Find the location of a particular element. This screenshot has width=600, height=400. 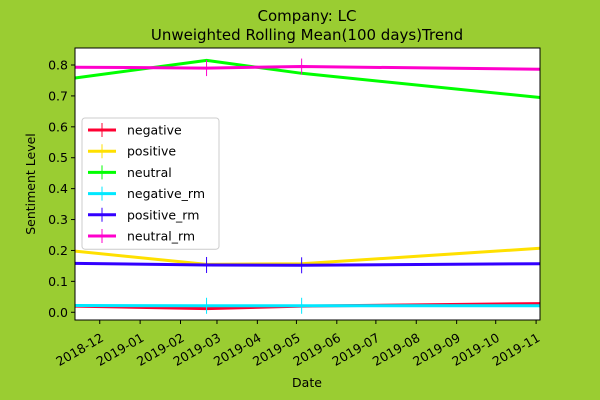

legend-box is located at coordinates (150, 183).